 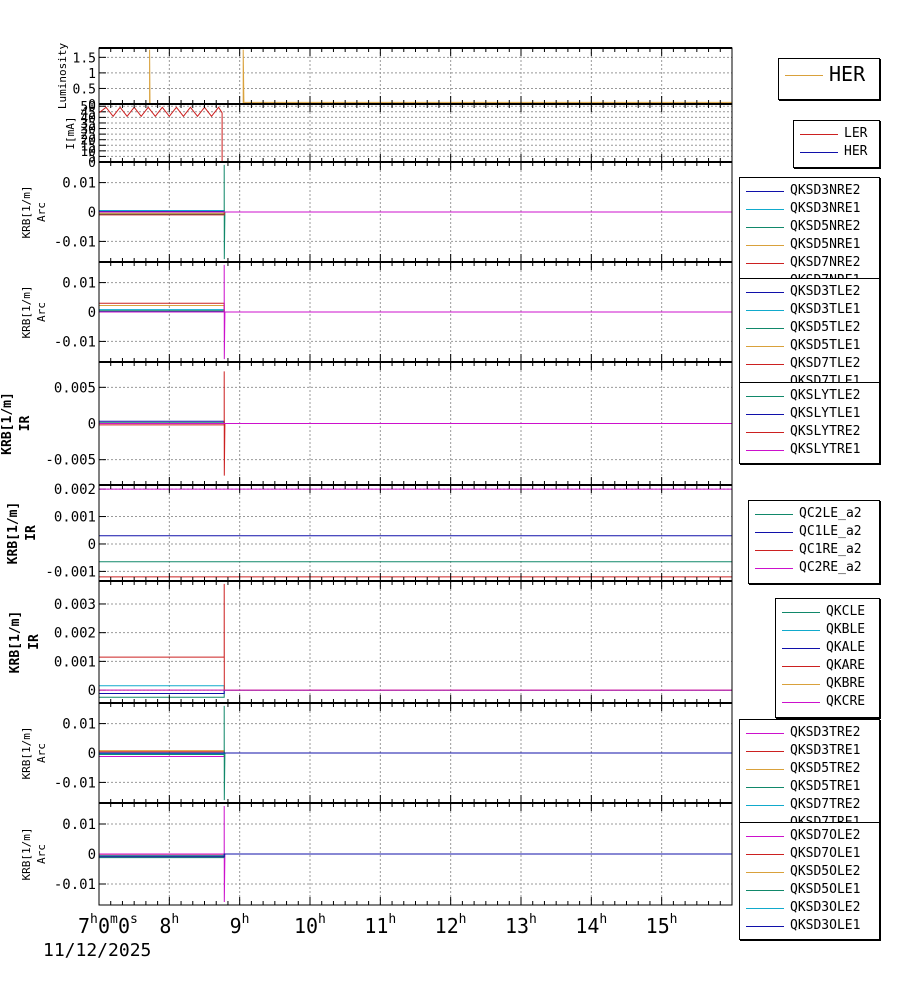 What do you see at coordinates (825, 363) in the screenshot?
I see `legend-label: QKSD7TLE2` at bounding box center [825, 363].